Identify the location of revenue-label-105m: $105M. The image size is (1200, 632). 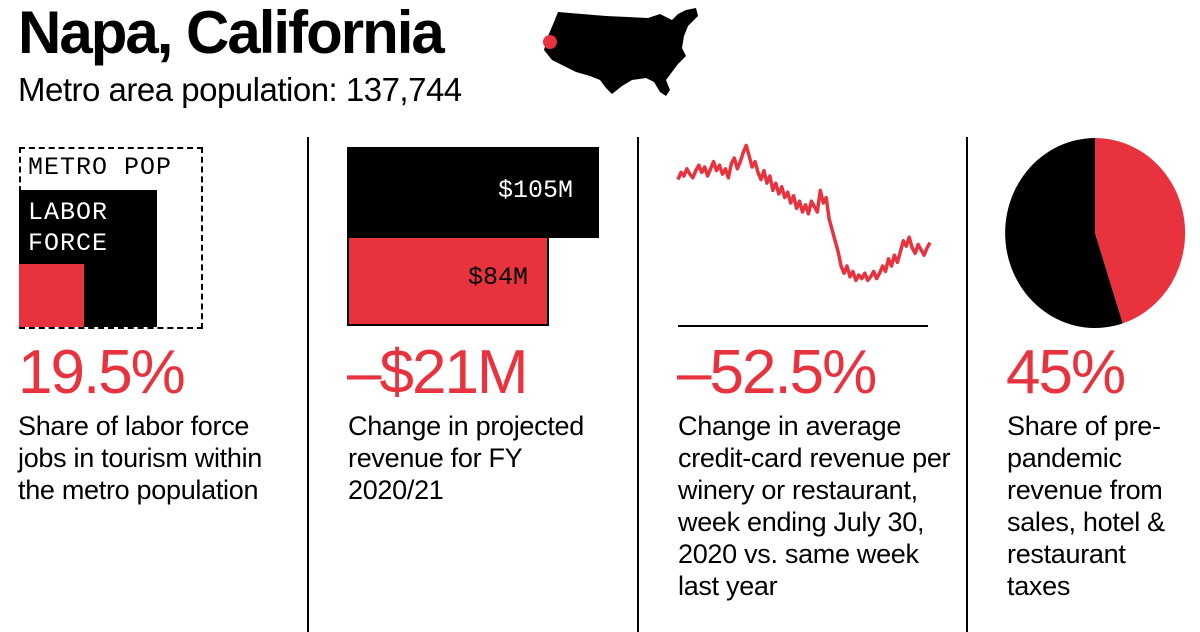
(536, 190).